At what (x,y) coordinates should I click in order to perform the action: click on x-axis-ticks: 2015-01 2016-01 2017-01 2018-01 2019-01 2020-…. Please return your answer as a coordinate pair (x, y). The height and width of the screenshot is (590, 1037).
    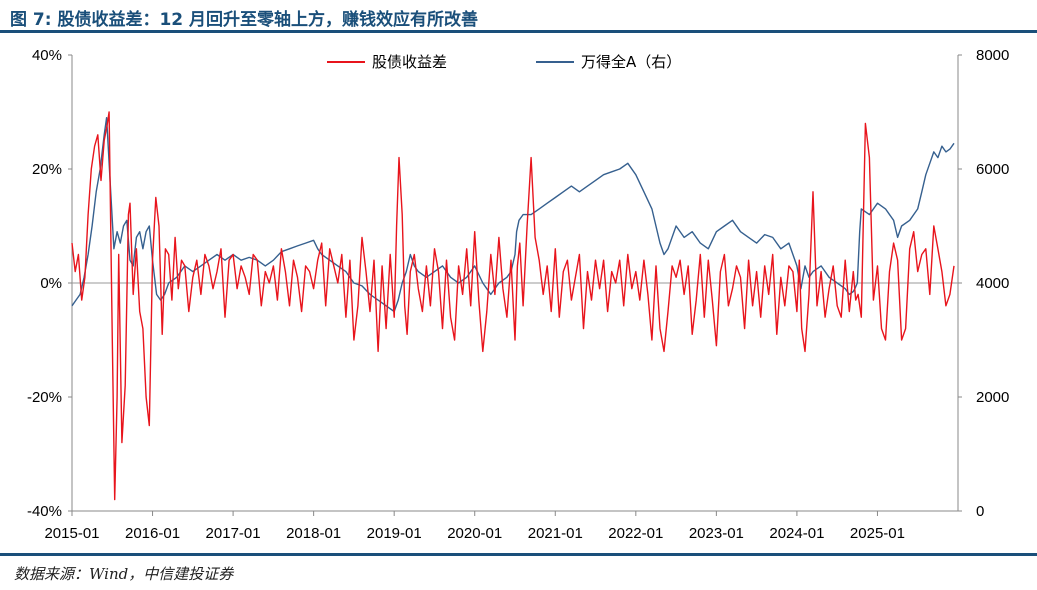
    Looking at the image, I should click on (474, 526).